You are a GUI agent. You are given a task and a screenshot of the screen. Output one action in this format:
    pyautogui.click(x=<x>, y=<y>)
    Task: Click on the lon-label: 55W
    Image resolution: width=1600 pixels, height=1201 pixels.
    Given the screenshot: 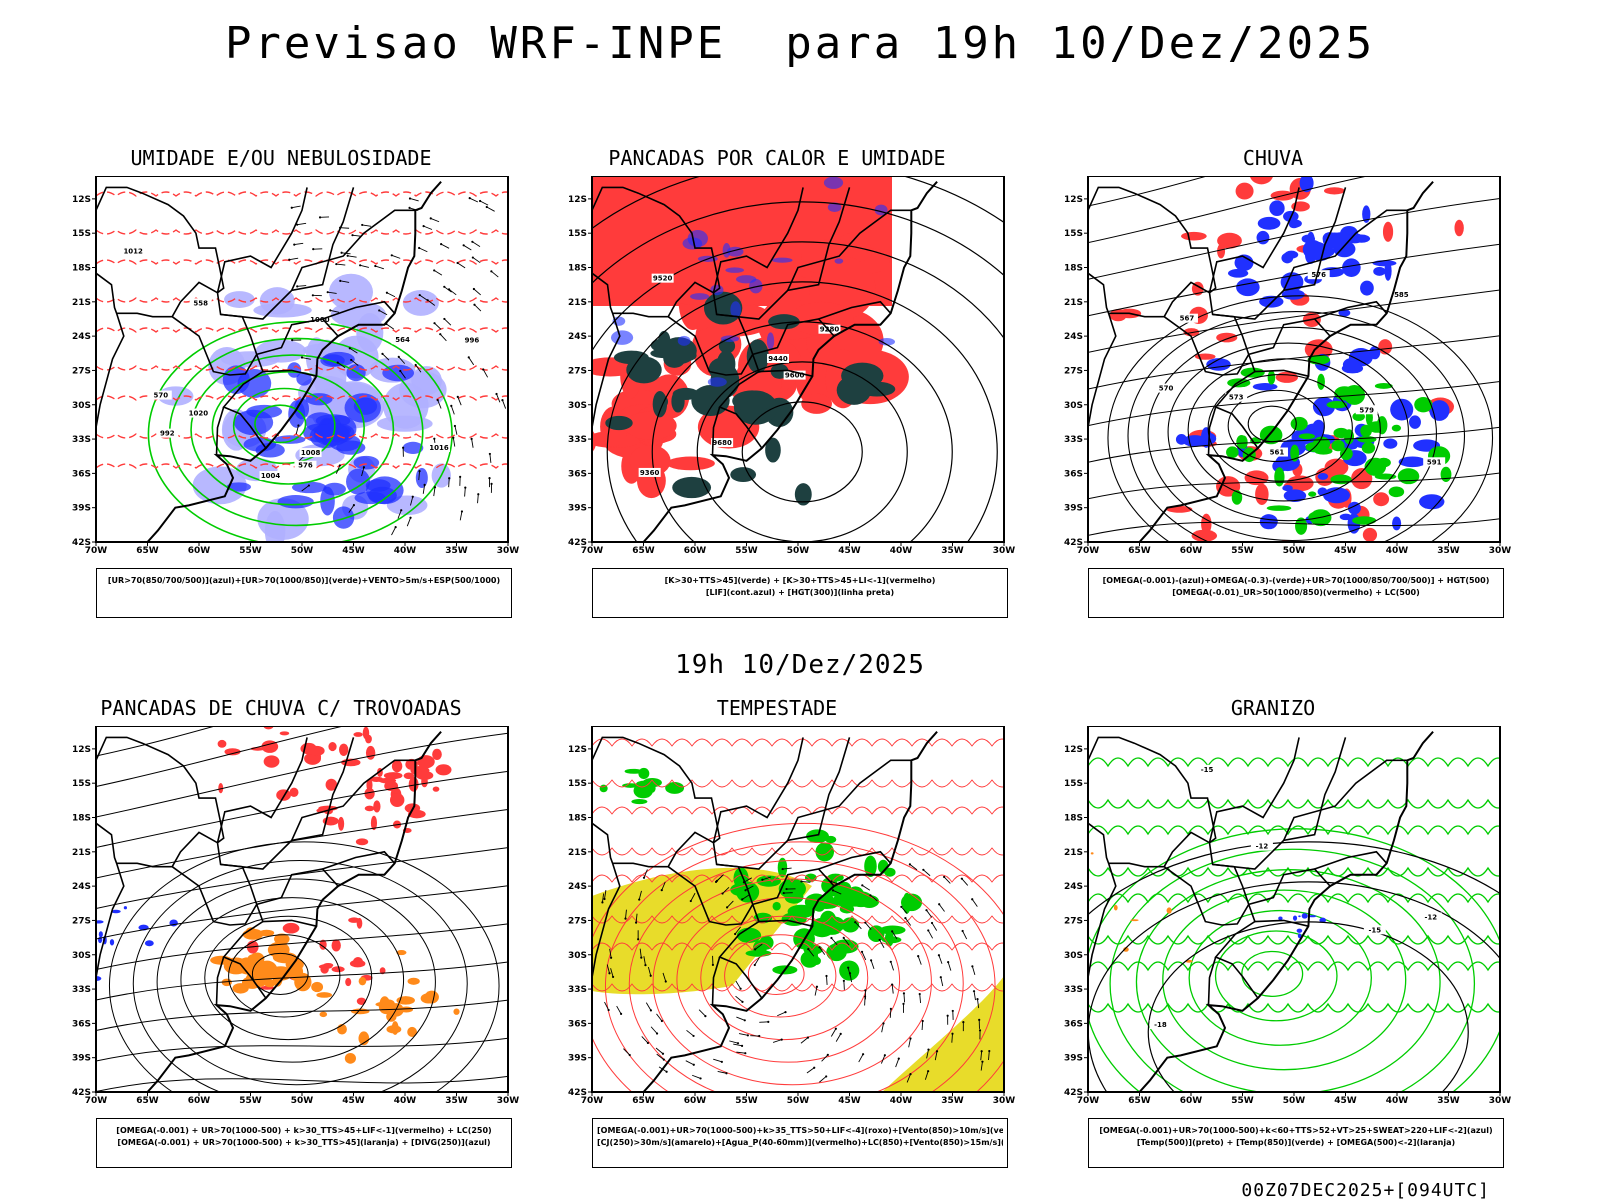 What is the action you would take?
    pyautogui.click(x=1242, y=551)
    